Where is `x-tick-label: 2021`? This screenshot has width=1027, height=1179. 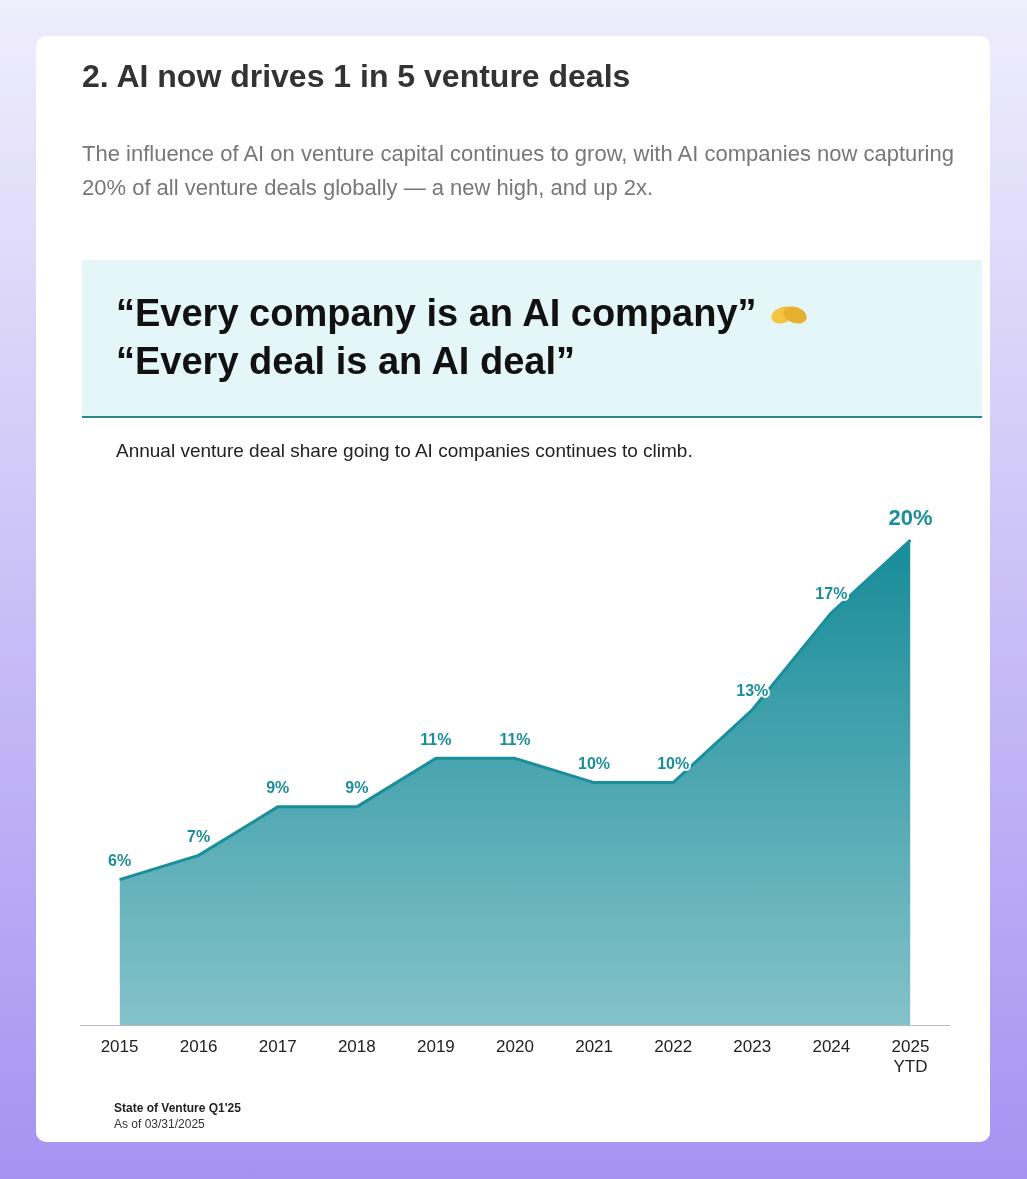
x-tick-label: 2021 is located at coordinates (594, 1047).